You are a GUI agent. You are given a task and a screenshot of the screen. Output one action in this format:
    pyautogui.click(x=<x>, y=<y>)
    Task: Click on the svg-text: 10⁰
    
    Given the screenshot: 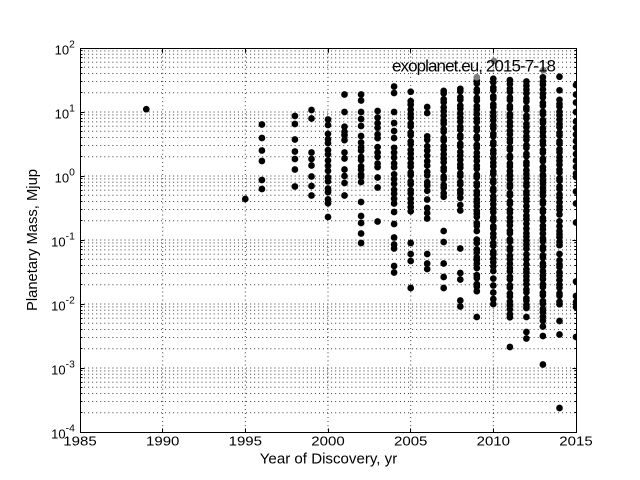 What is the action you would take?
    pyautogui.click(x=65, y=176)
    